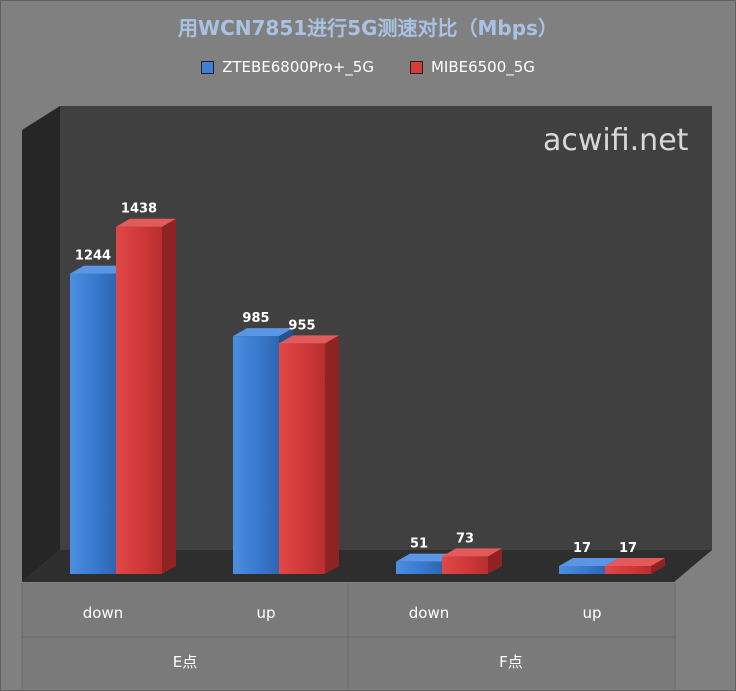 This screenshot has width=736, height=691. I want to click on data-label-0-series-1: 1438, so click(139, 209).